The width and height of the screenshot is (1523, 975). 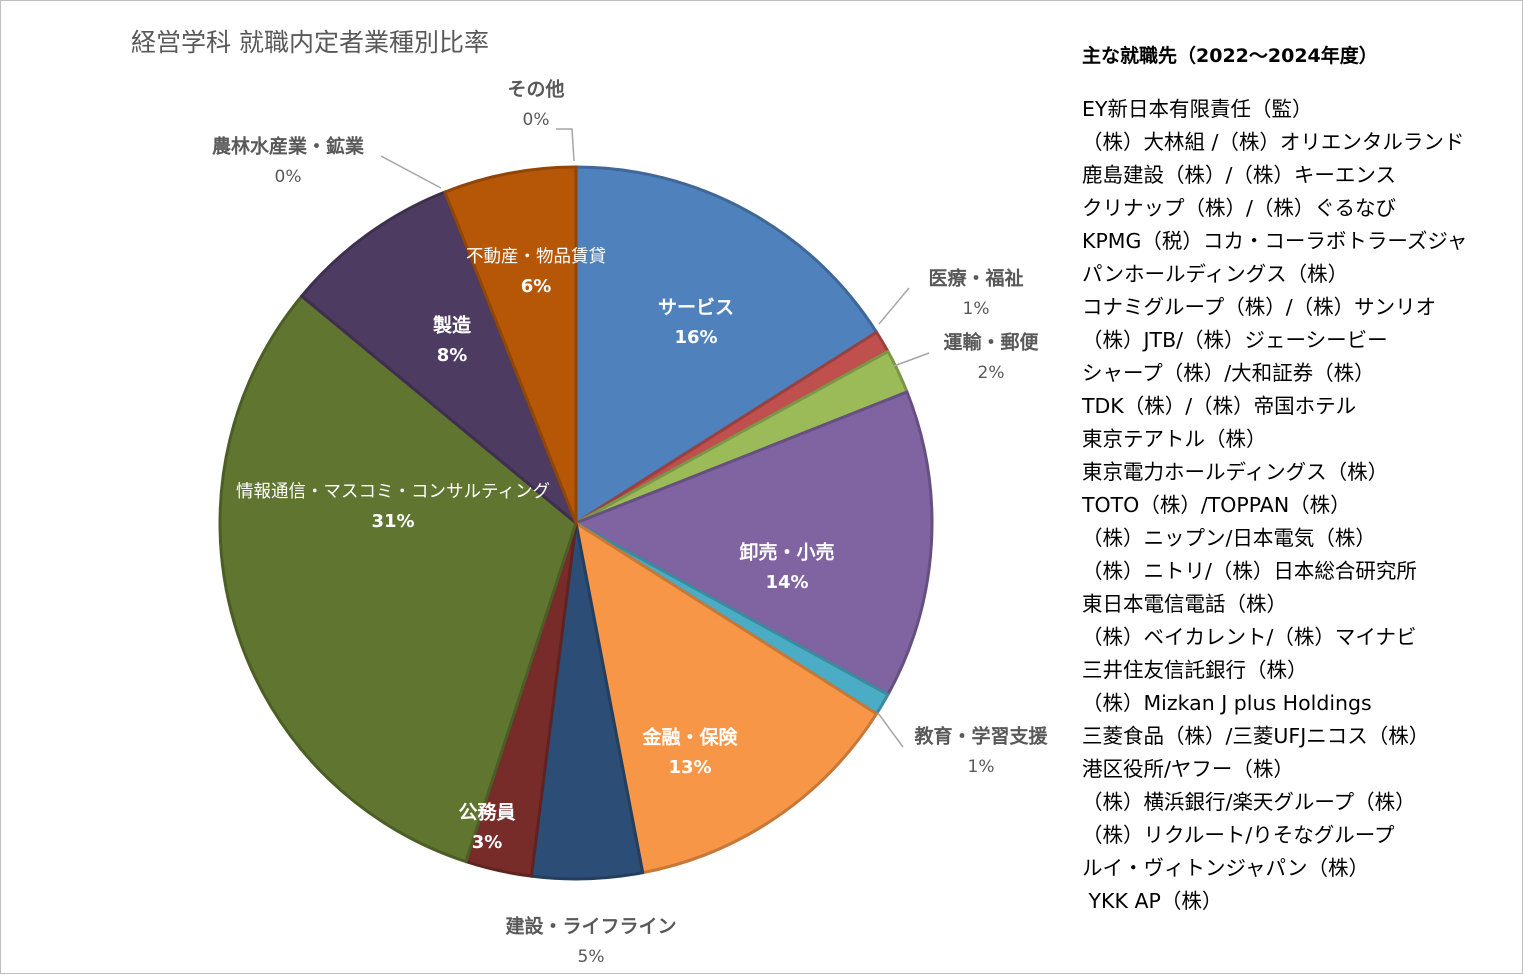 What do you see at coordinates (991, 342) in the screenshot?
I see `slice-category-label: 運輸・郵便` at bounding box center [991, 342].